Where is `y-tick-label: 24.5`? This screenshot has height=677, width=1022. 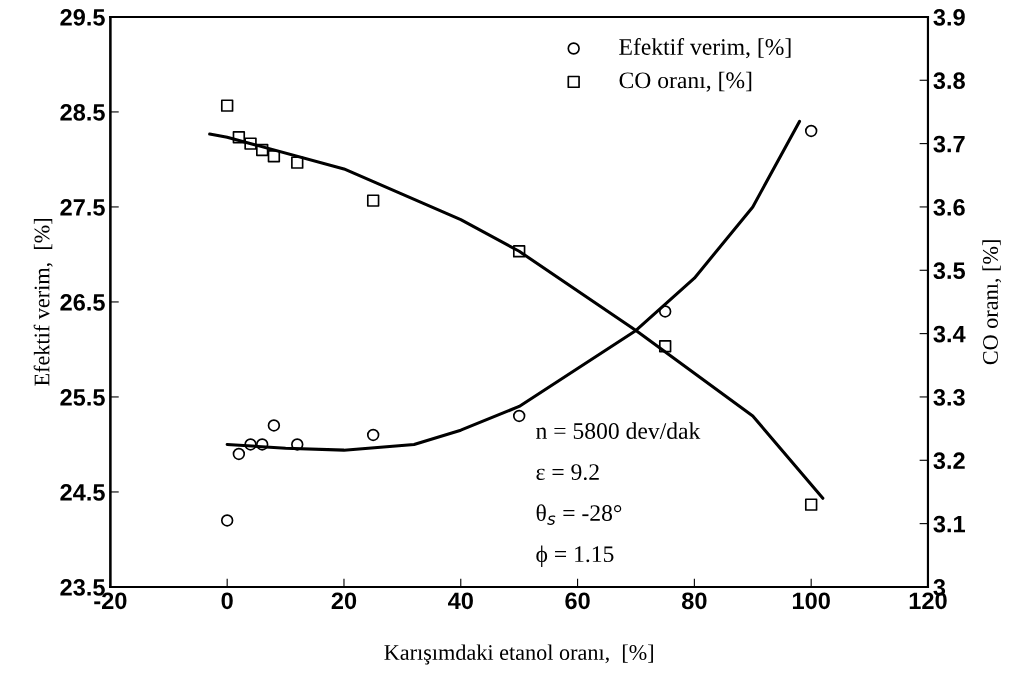
y-tick-label: 24.5 is located at coordinates (82, 492).